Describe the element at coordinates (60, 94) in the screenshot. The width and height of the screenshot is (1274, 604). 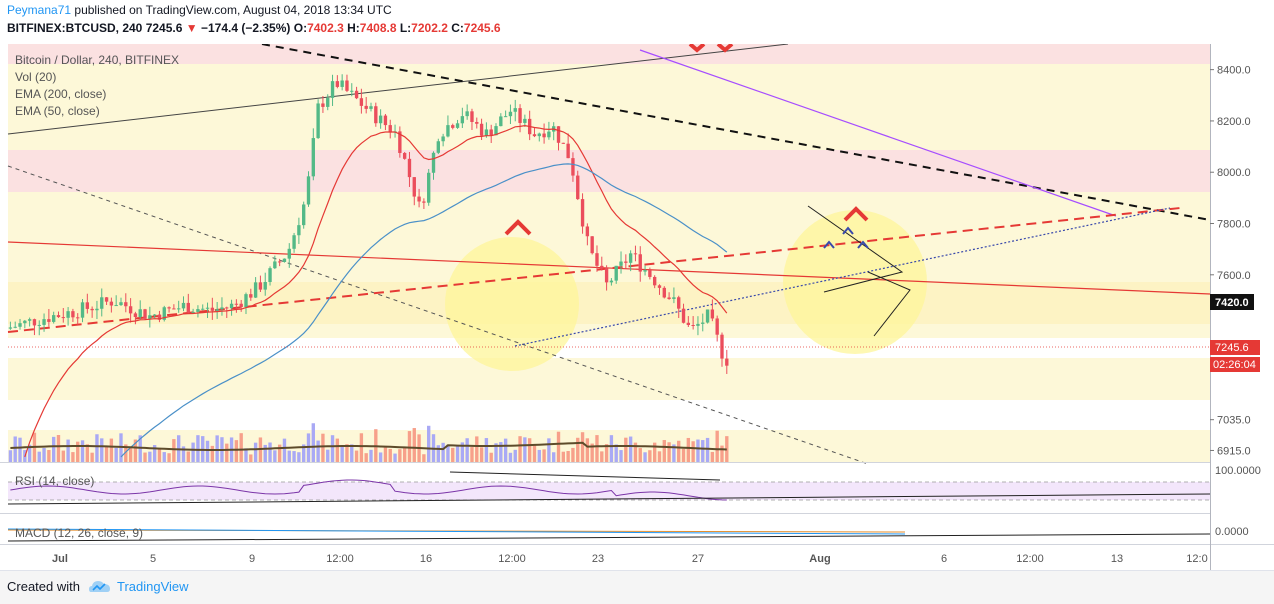
I see `legend-ema200: EMA (200, close)` at that location.